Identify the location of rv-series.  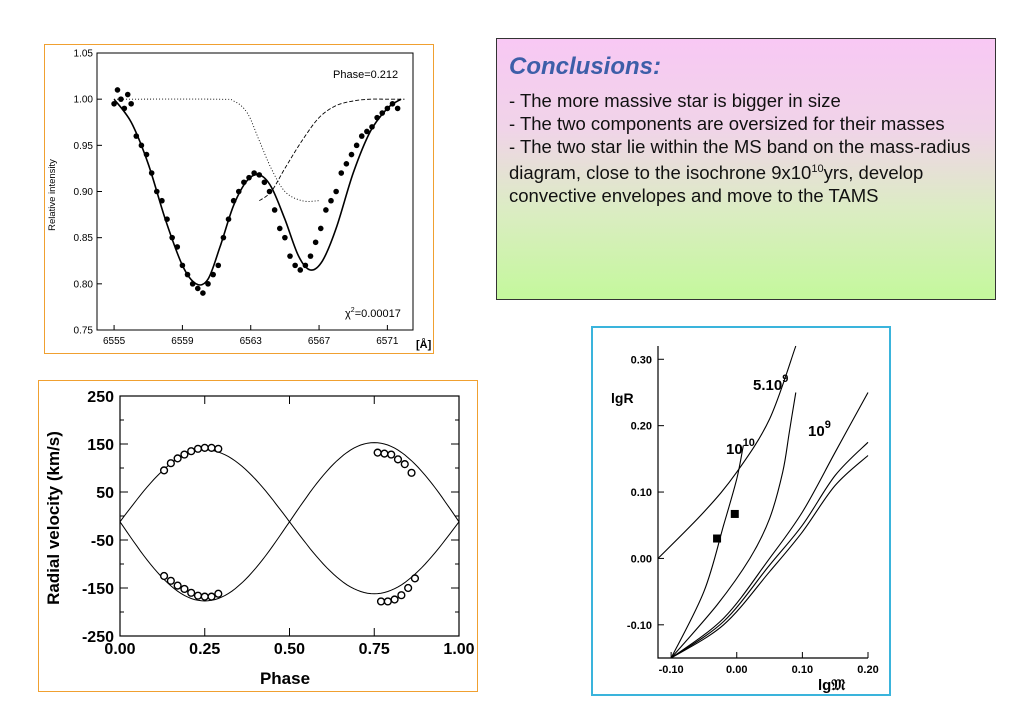
(289, 524).